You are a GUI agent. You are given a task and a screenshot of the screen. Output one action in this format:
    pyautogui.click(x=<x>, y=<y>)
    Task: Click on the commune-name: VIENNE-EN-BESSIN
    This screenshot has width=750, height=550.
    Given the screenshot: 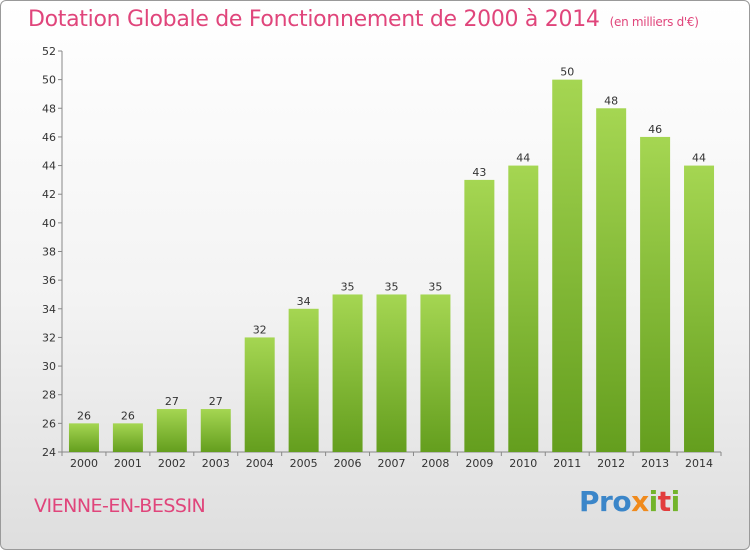 What is the action you would take?
    pyautogui.click(x=120, y=506)
    